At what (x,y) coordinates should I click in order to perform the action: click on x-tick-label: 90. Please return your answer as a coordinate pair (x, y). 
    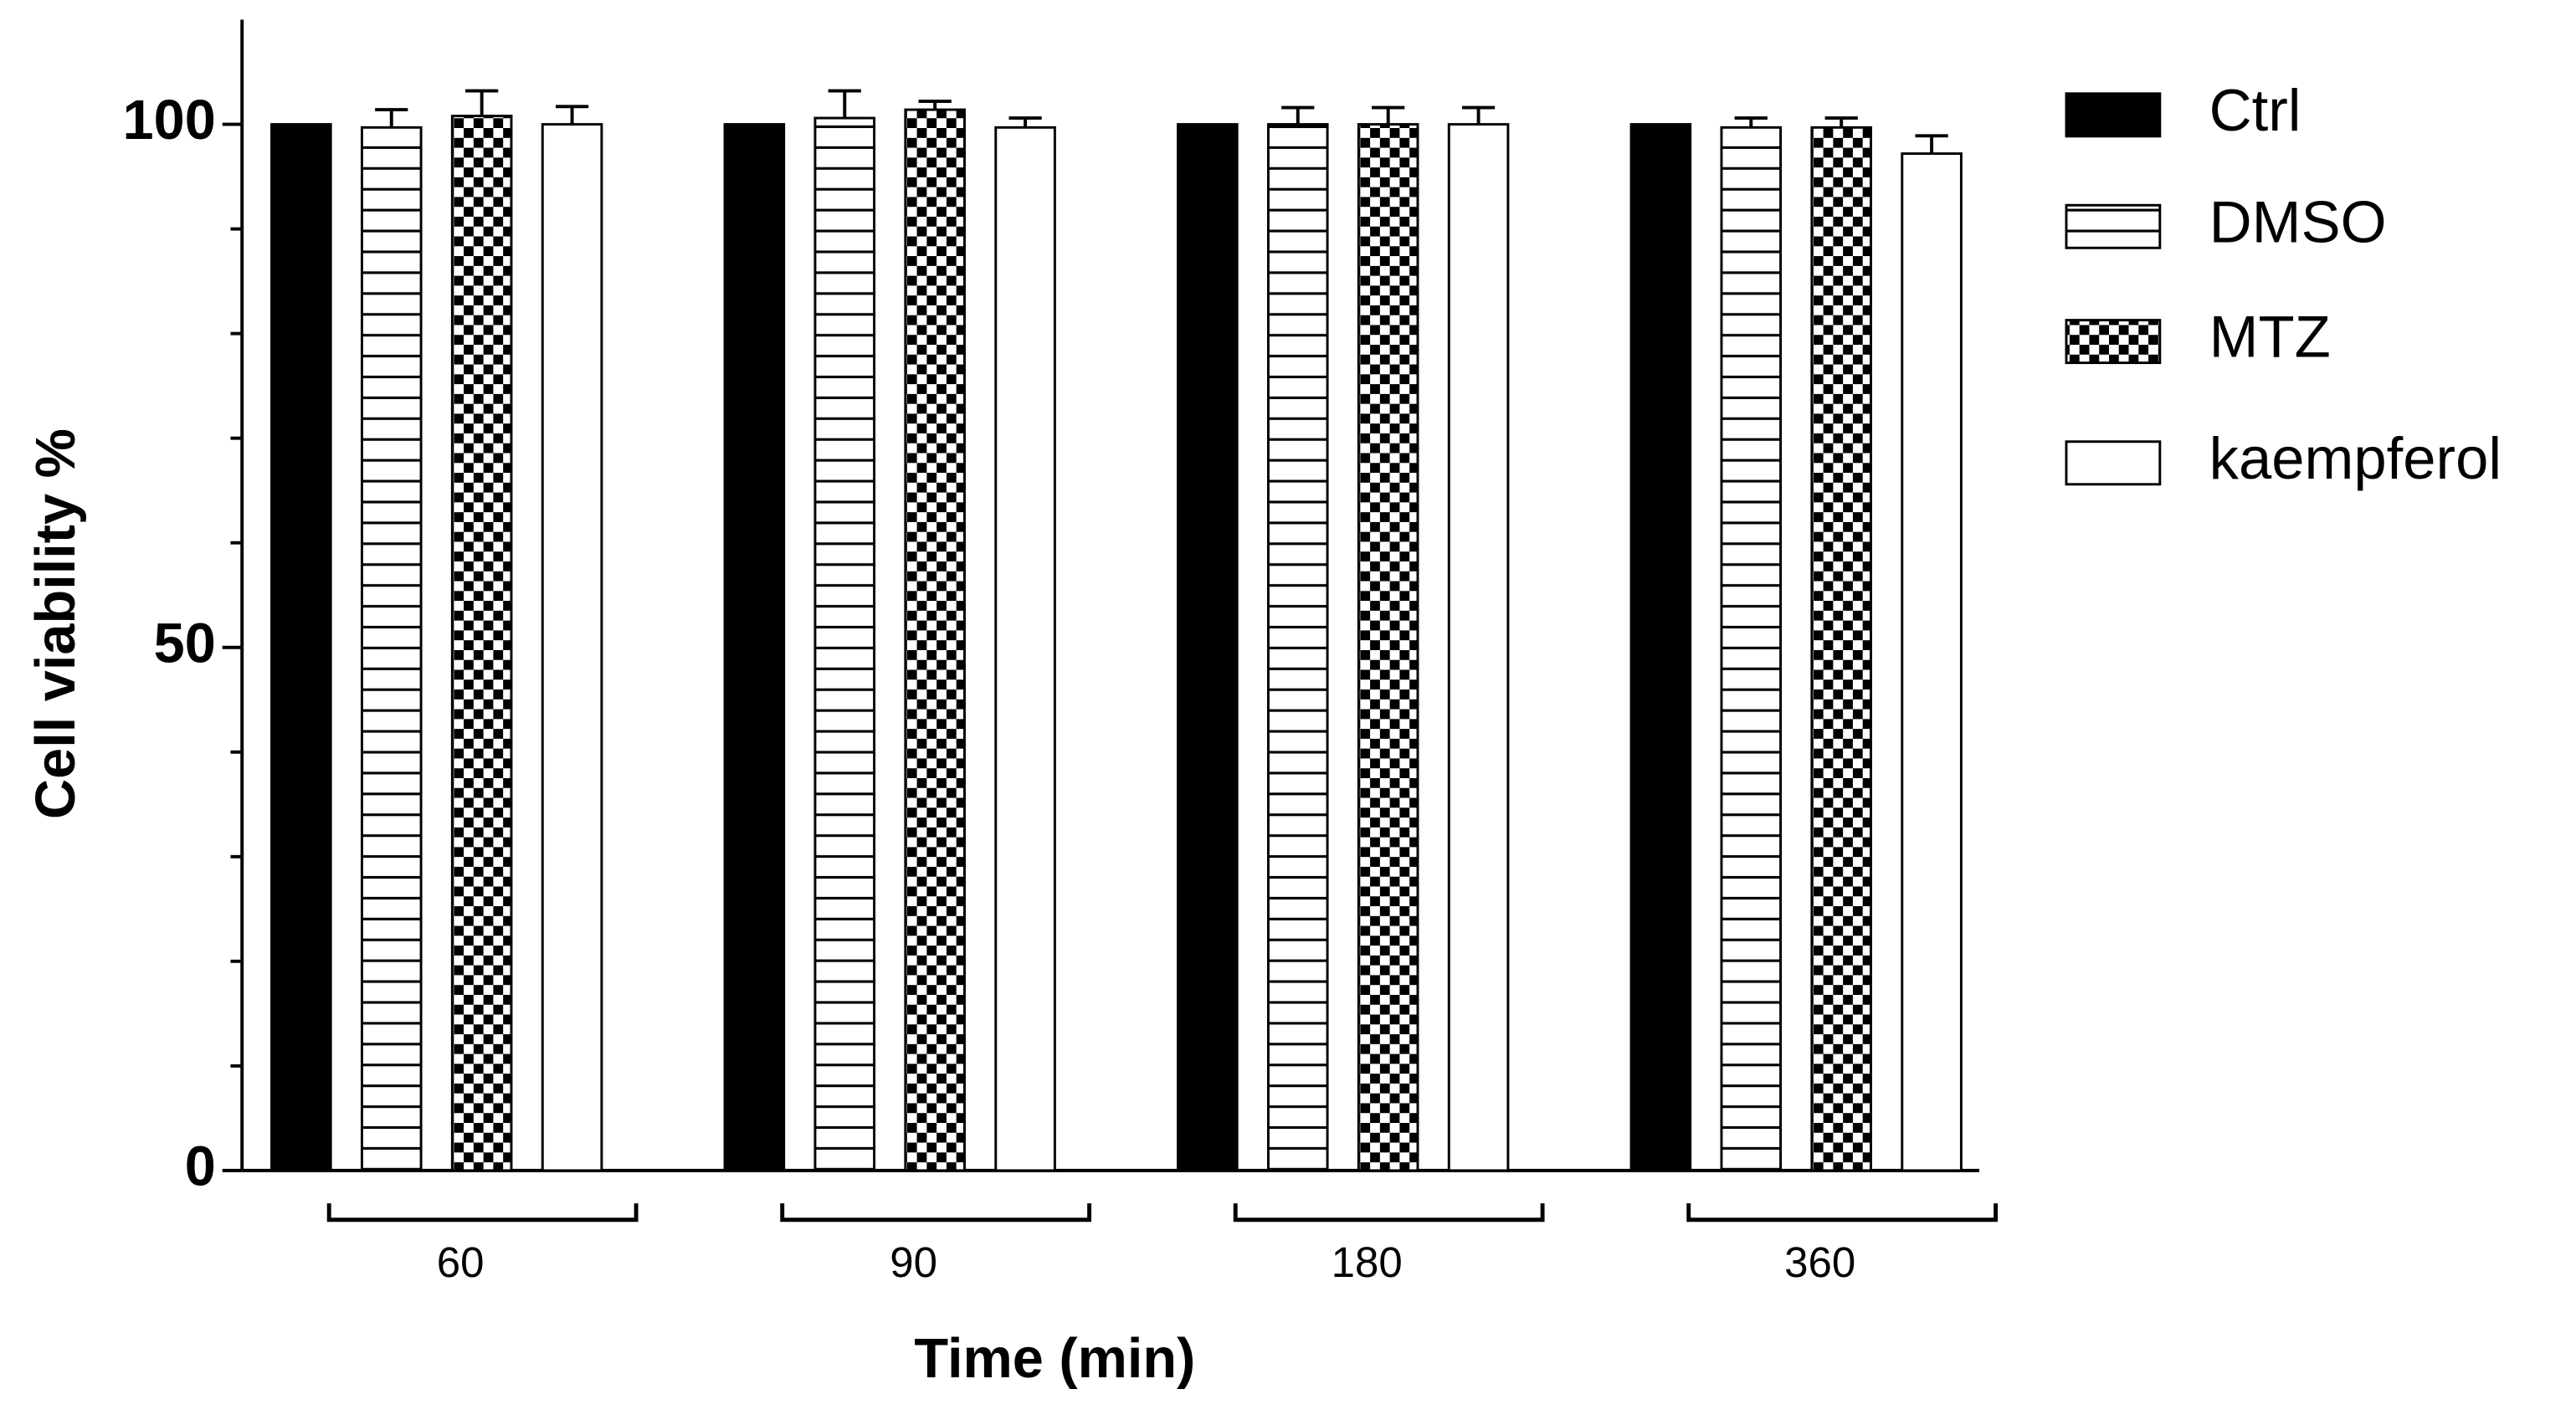
    Looking at the image, I should click on (913, 1262).